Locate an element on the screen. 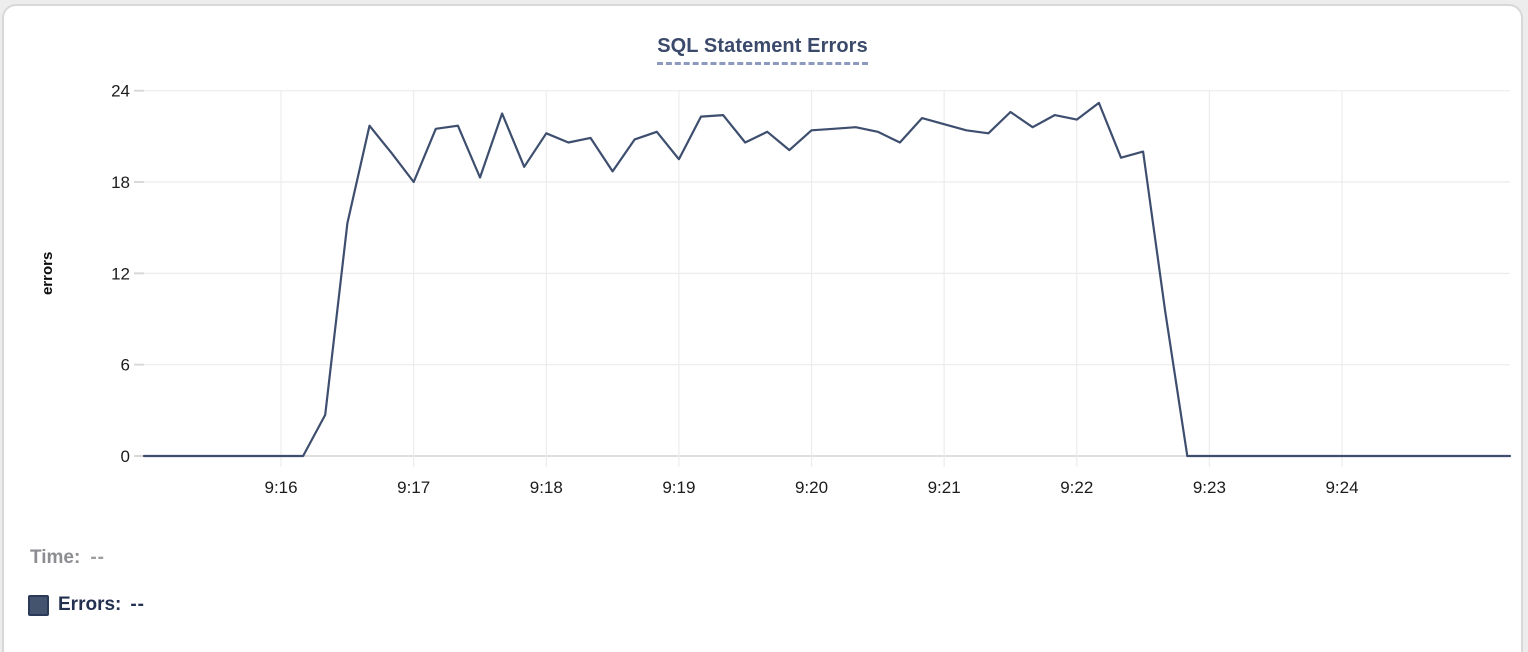 The height and width of the screenshot is (652, 1528). x-tick-label: 9:21 is located at coordinates (944, 487).